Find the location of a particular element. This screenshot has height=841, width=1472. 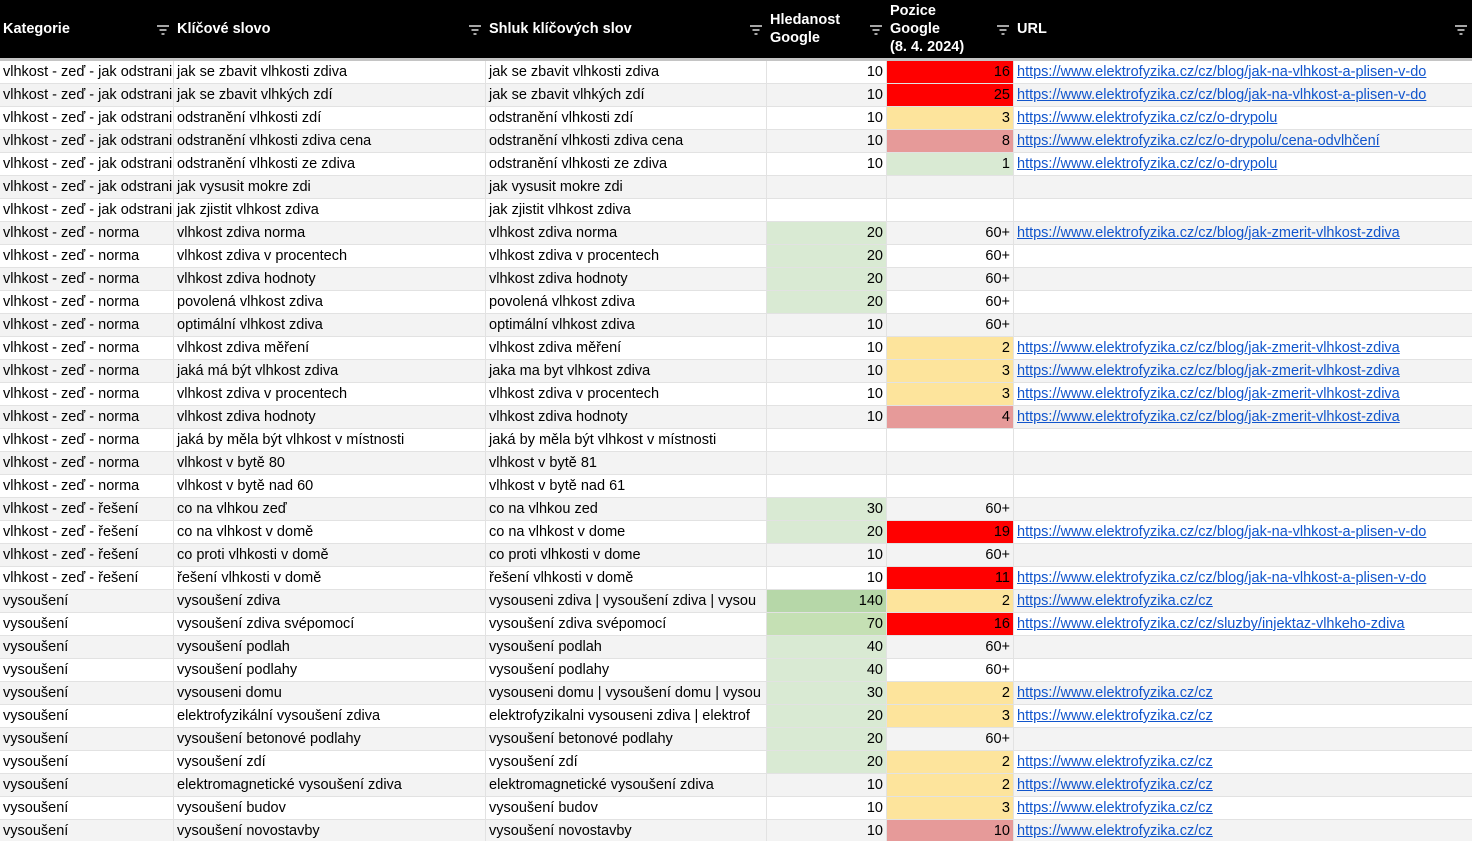

column-header: URL is located at coordinates (1243, 29).